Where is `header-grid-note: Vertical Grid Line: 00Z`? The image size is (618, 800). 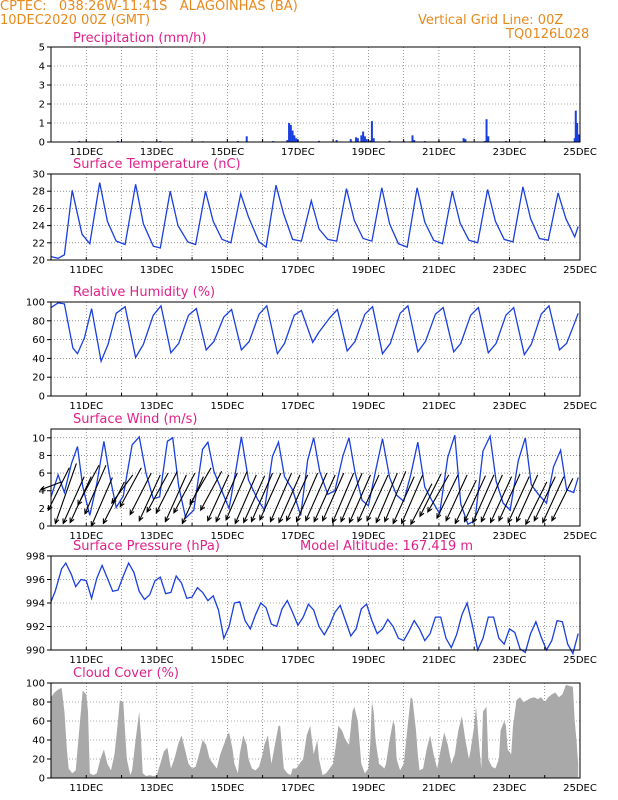 header-grid-note: Vertical Grid Line: 00Z is located at coordinates (491, 20).